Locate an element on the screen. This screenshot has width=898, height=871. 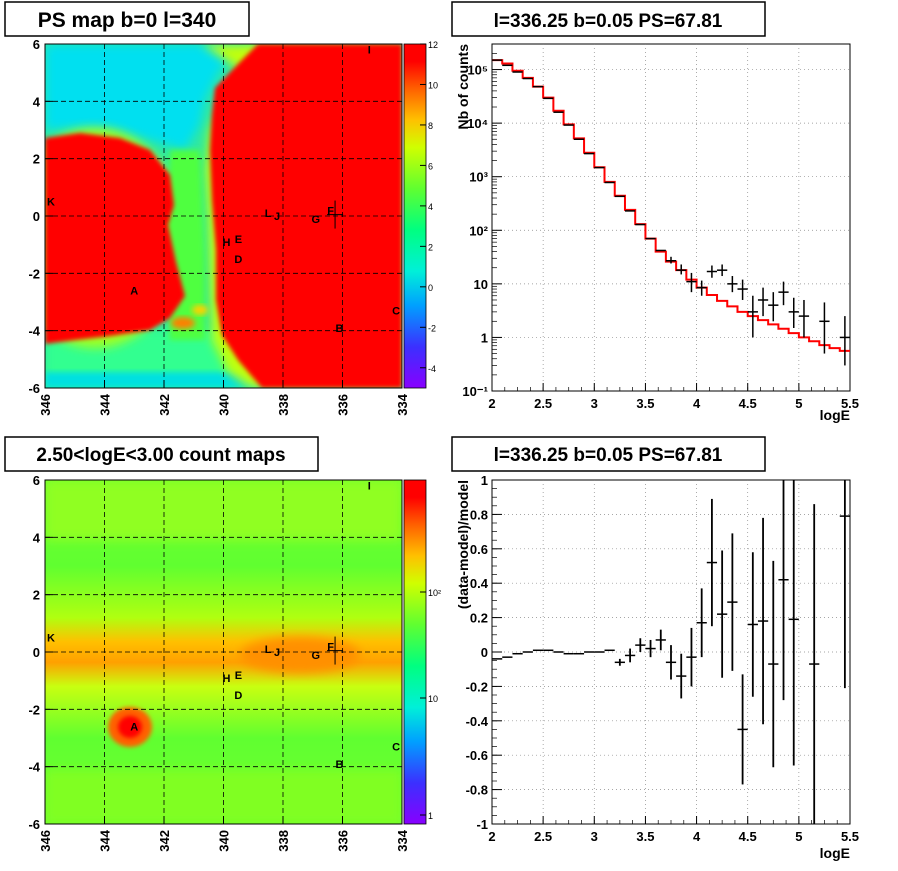
residuals-x-tick-label: 5 is located at coordinates (798, 836).